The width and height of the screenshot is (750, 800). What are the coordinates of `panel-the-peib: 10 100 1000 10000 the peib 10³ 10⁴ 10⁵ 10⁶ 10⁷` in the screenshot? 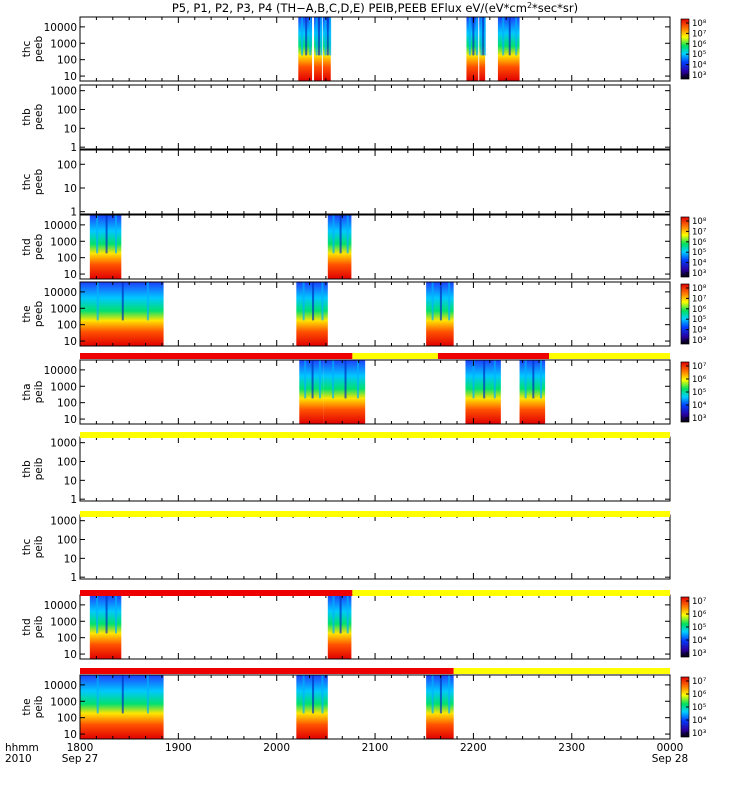 It's located at (364, 707).